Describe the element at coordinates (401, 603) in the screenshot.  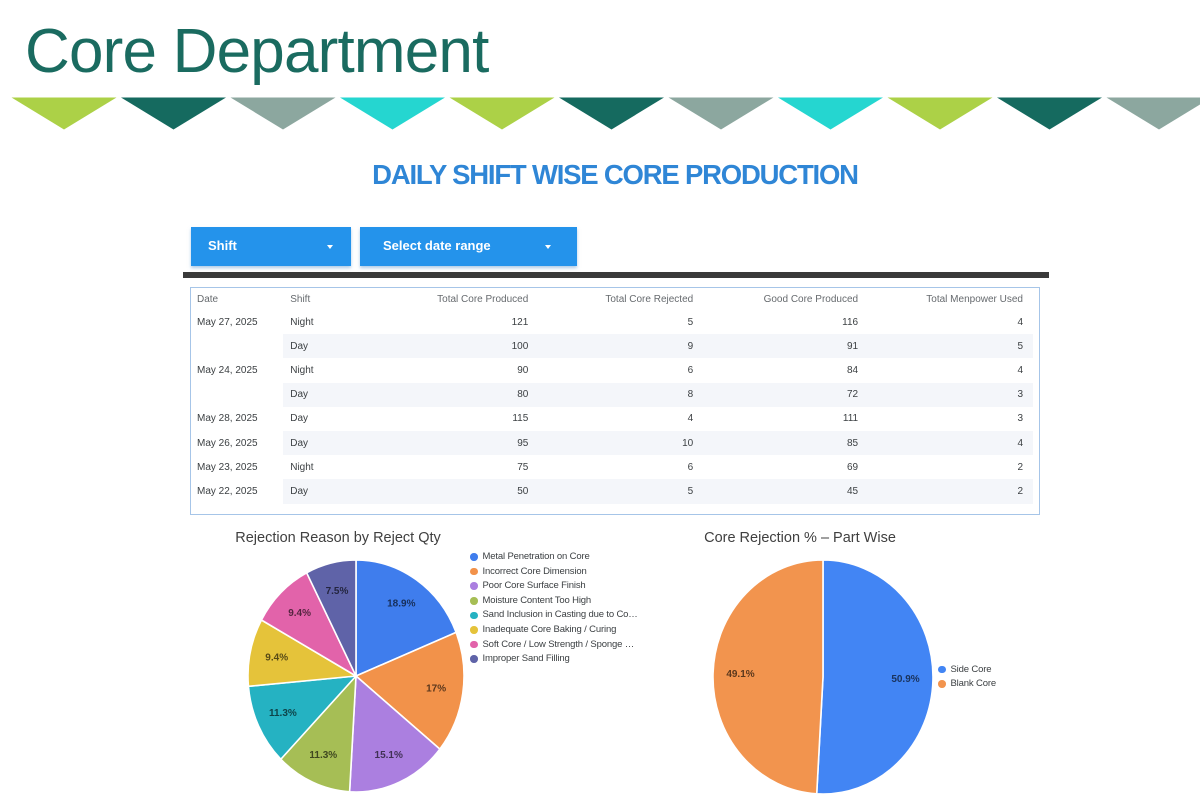
I see `svg-text: 18.9%` at that location.